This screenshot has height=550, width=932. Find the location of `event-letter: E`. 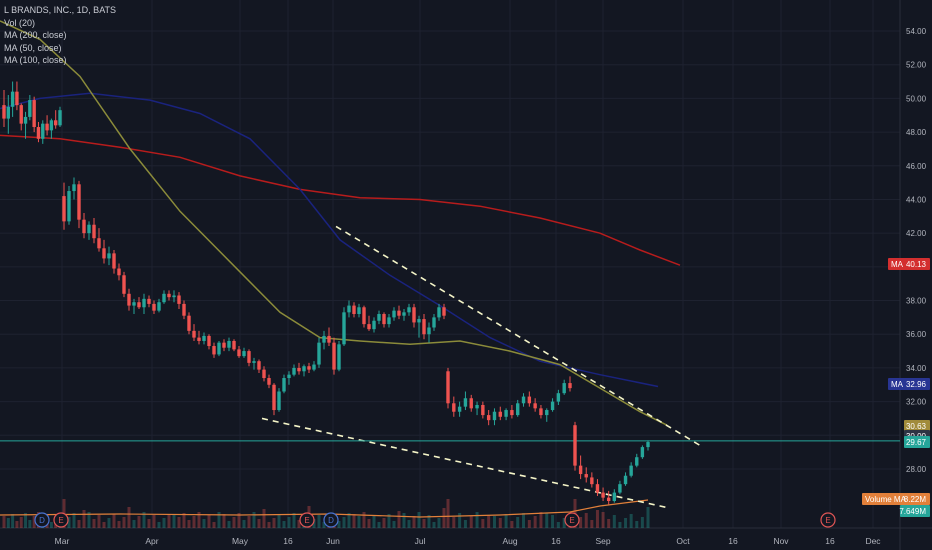

event-letter: E is located at coordinates (60, 520).